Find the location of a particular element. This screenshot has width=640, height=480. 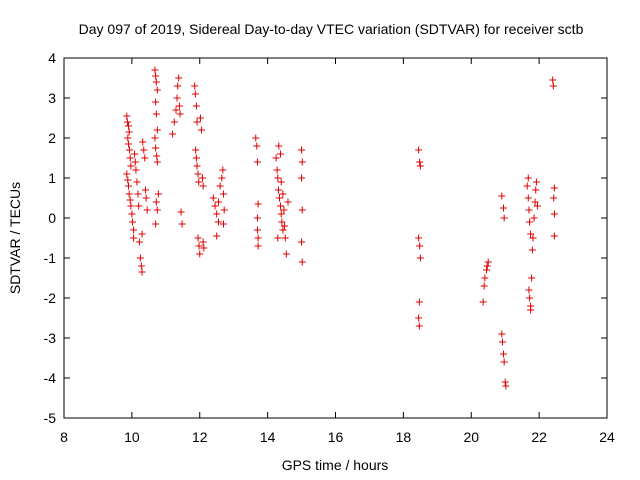

x-tick-label: 22 is located at coordinates (539, 437).